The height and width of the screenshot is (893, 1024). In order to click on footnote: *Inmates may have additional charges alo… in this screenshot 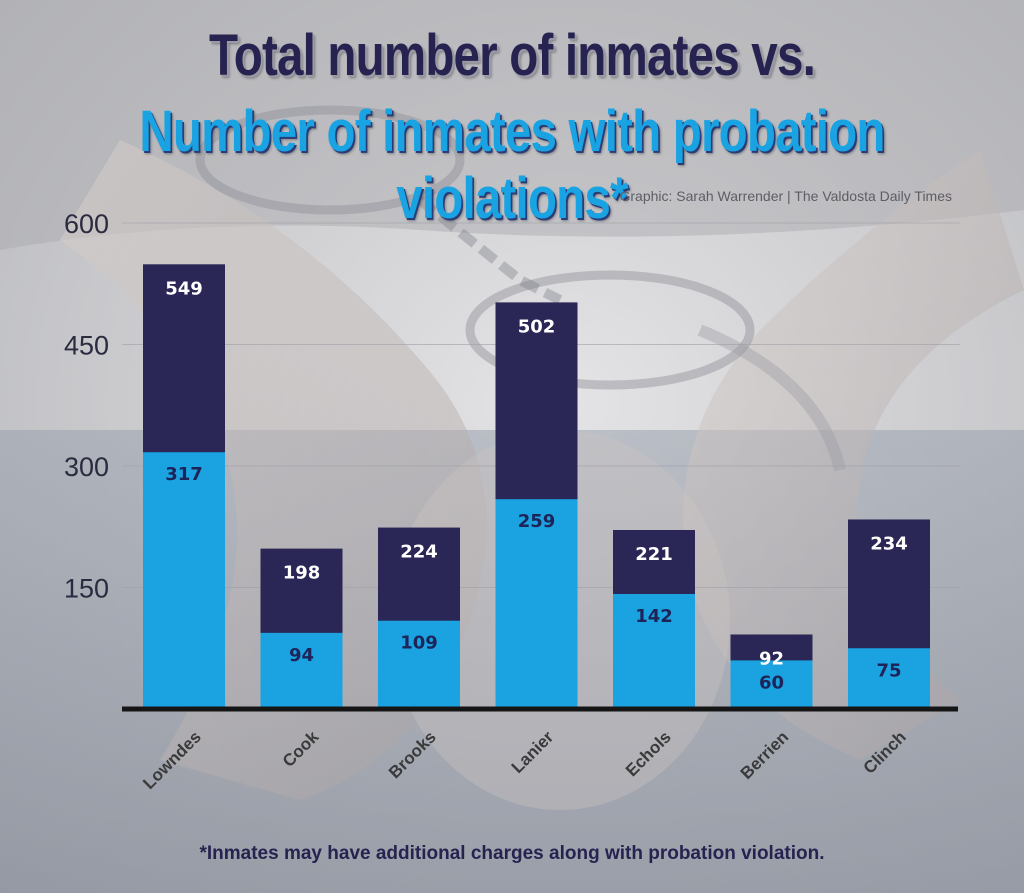, I will do `click(512, 853)`.